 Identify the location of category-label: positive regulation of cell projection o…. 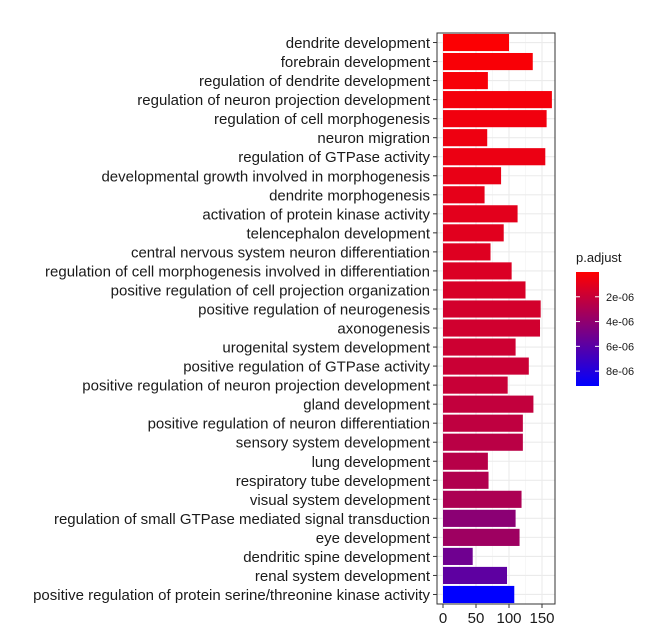
(270, 290).